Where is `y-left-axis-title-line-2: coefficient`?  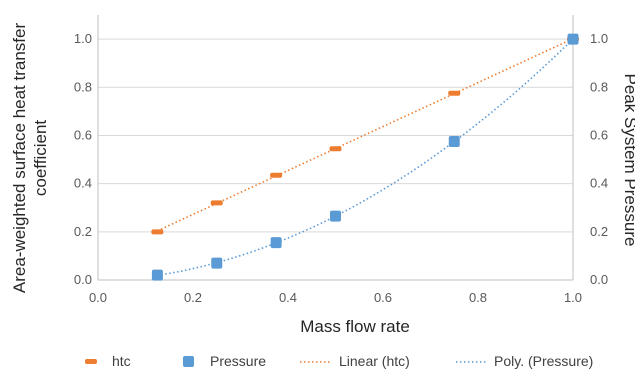 y-left-axis-title-line-2: coefficient is located at coordinates (40, 158).